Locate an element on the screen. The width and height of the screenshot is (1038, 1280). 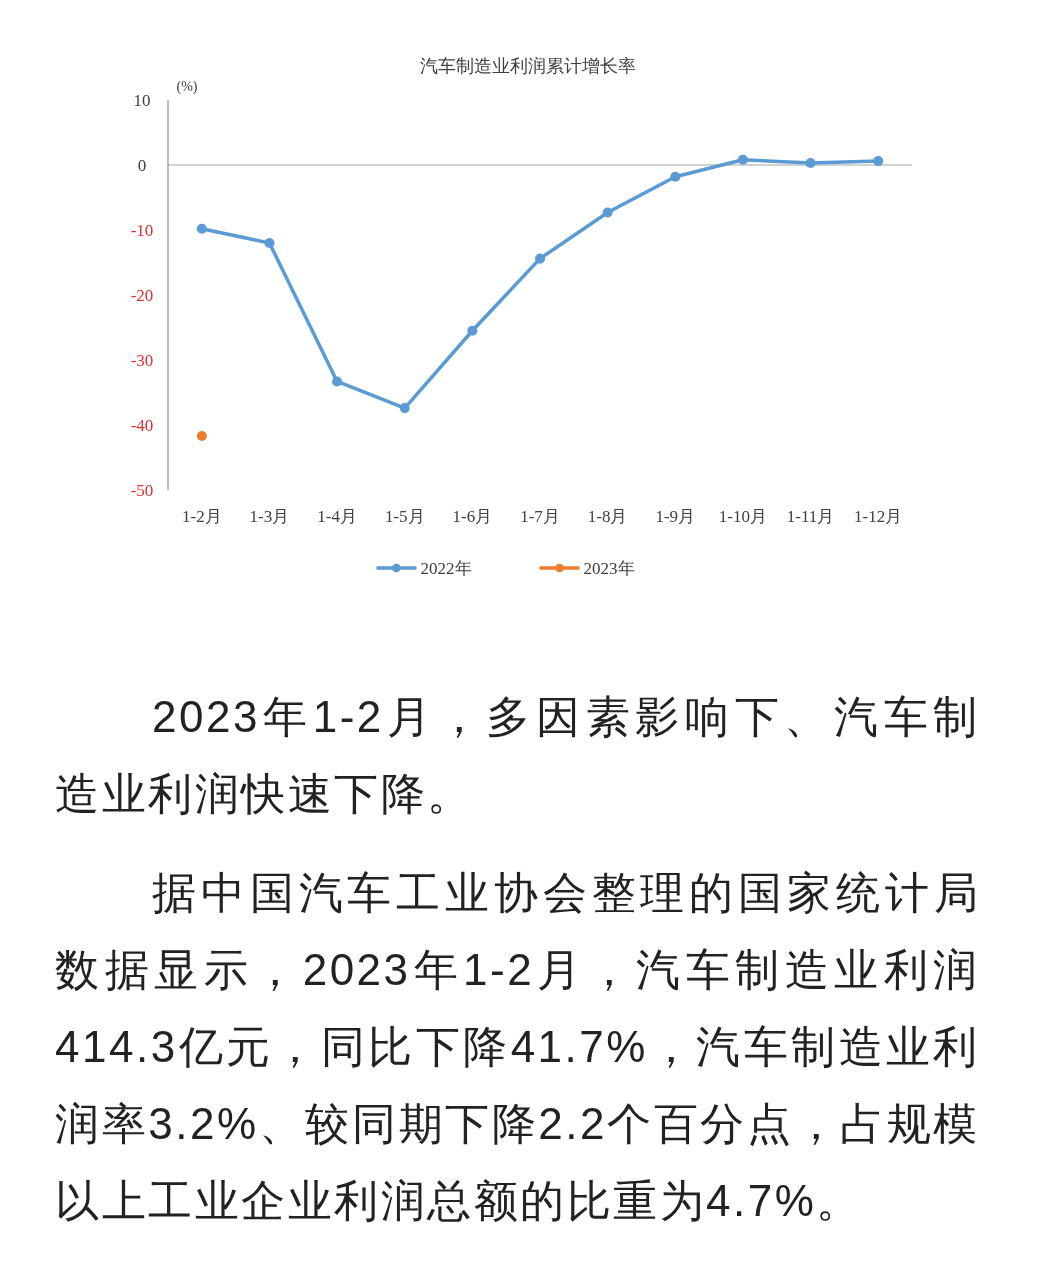
x-tick-label: 1-3月 is located at coordinates (269, 516).